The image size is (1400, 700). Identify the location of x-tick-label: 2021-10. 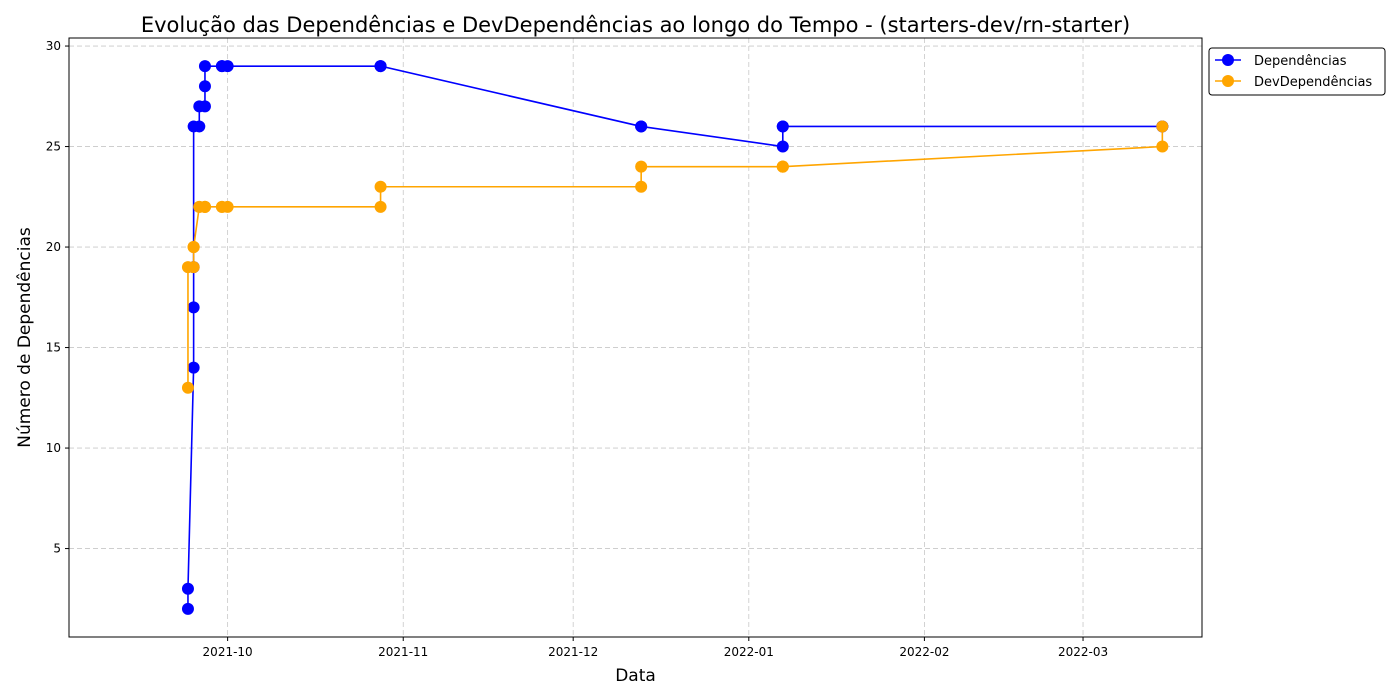
(228, 652).